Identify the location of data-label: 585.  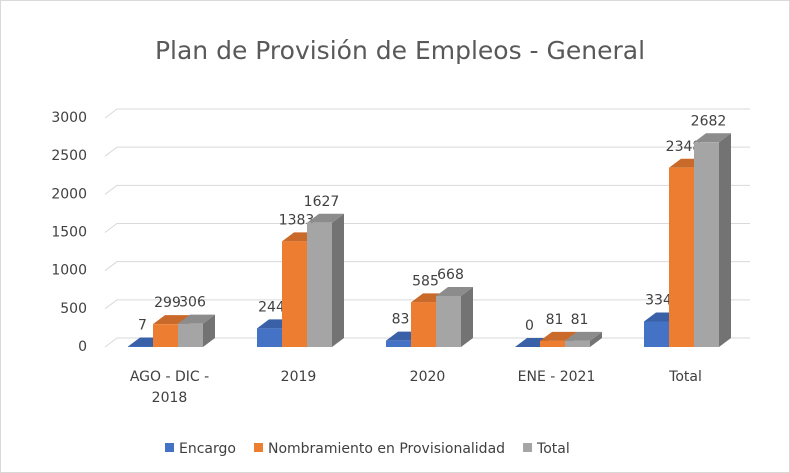
(425, 281).